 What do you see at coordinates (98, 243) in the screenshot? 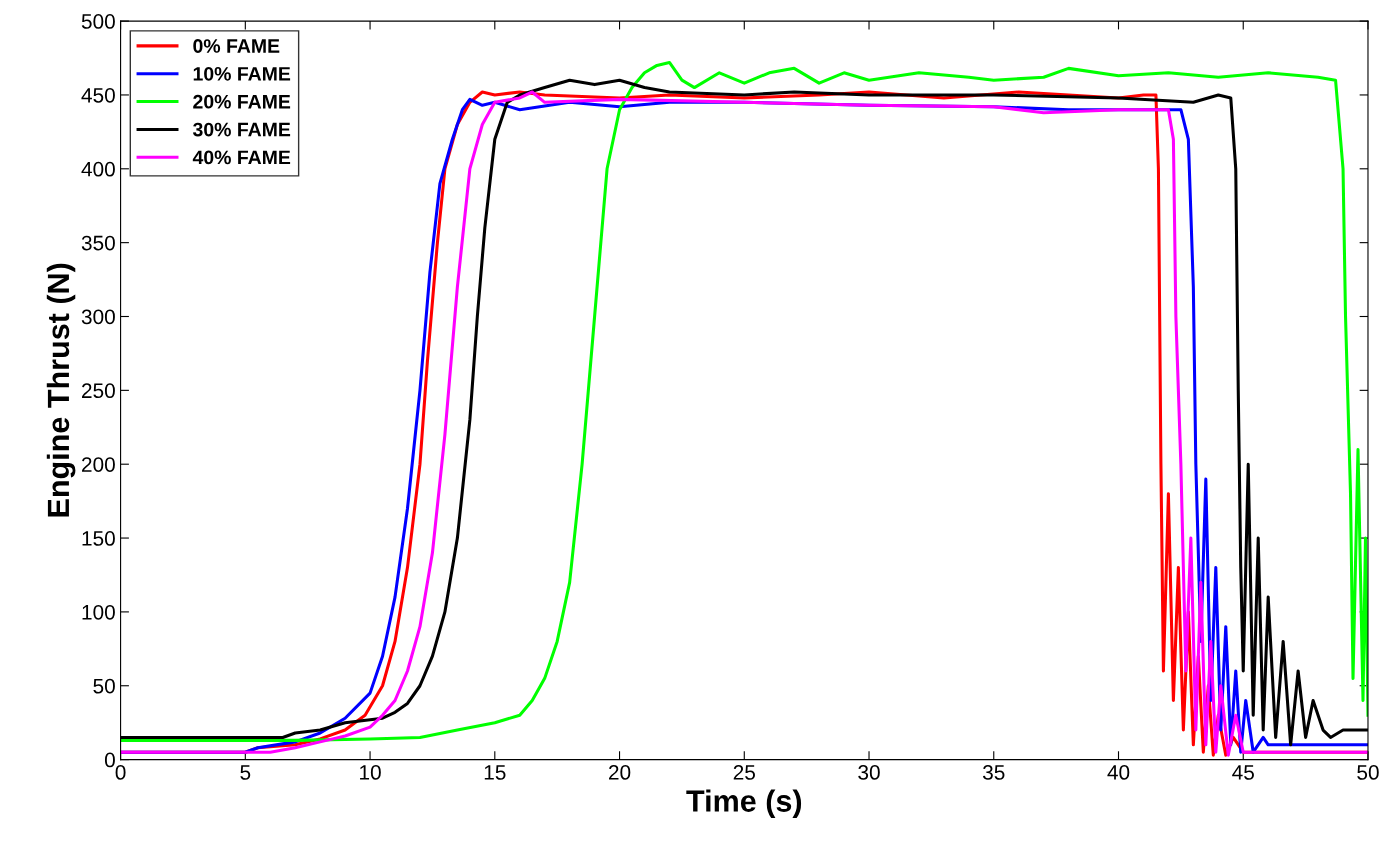
I see `y-tick-label: 350` at bounding box center [98, 243].